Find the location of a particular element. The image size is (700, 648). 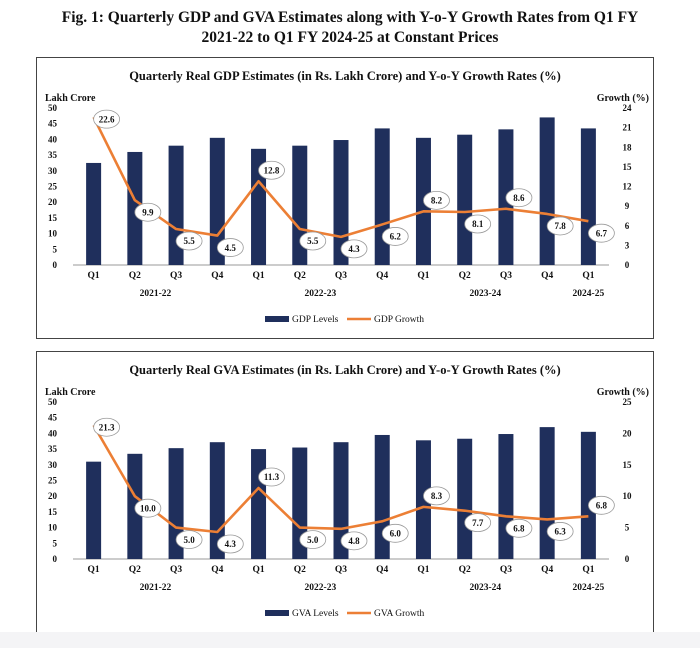

gdp-growth-data-label: 6.7 is located at coordinates (602, 233).